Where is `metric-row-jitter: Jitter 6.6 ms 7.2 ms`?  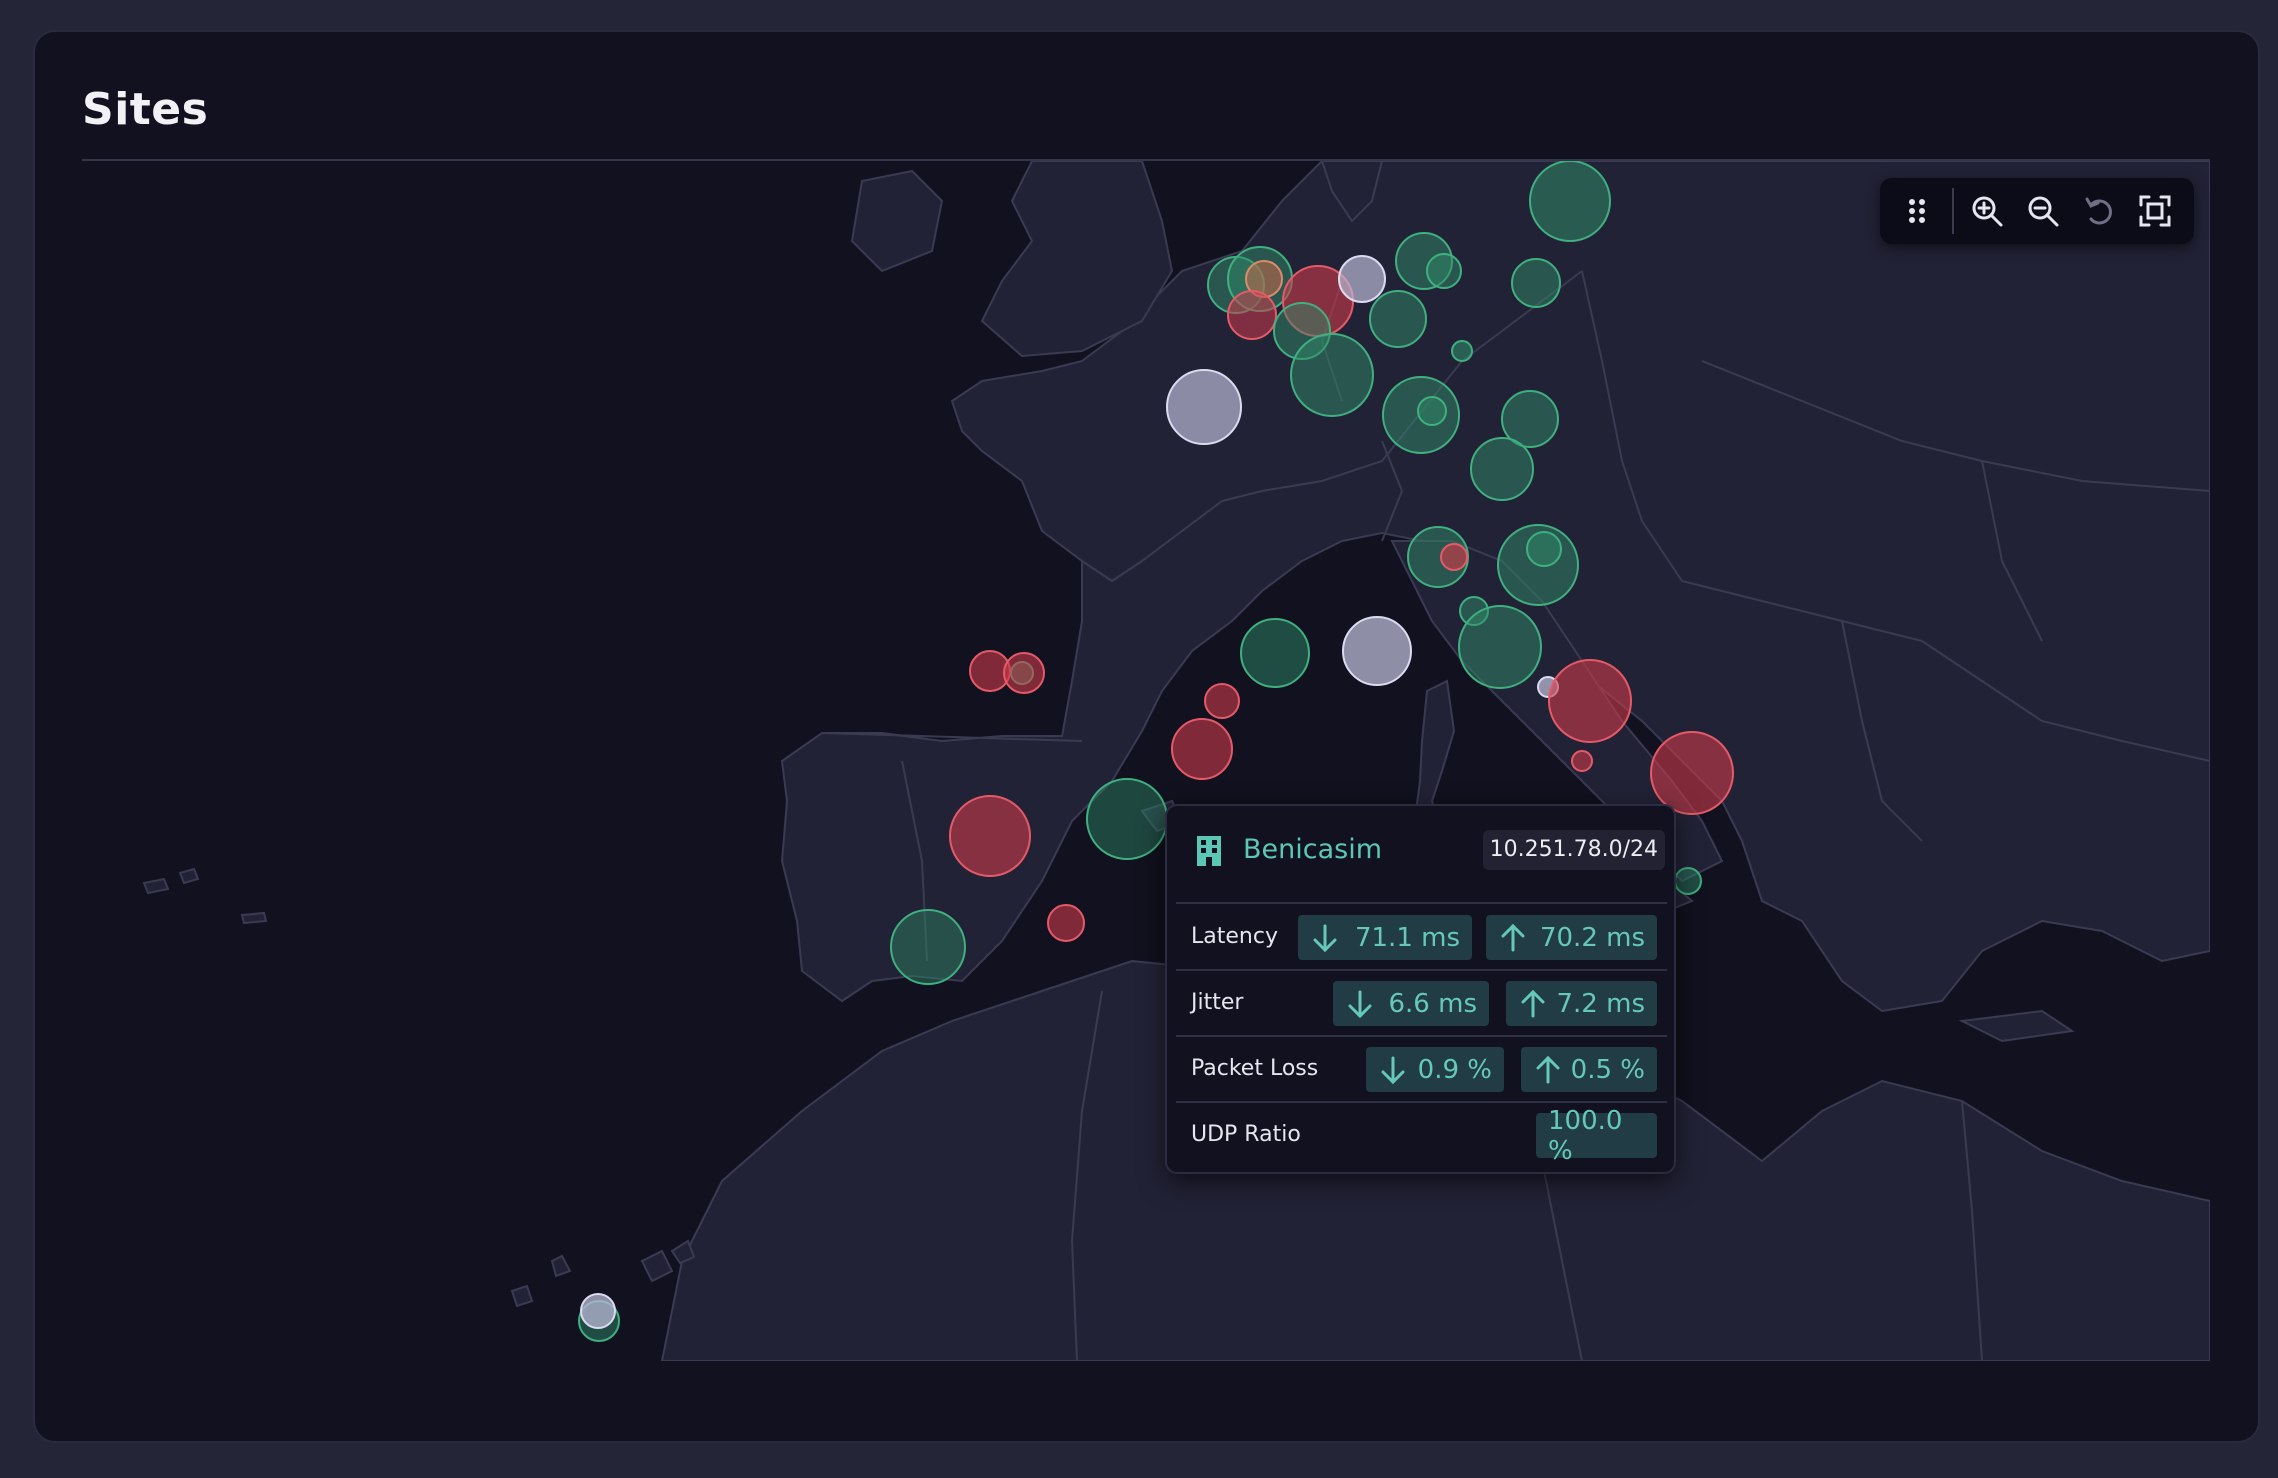 metric-row-jitter: Jitter 6.6 ms 7.2 ms is located at coordinates (1420, 1002).